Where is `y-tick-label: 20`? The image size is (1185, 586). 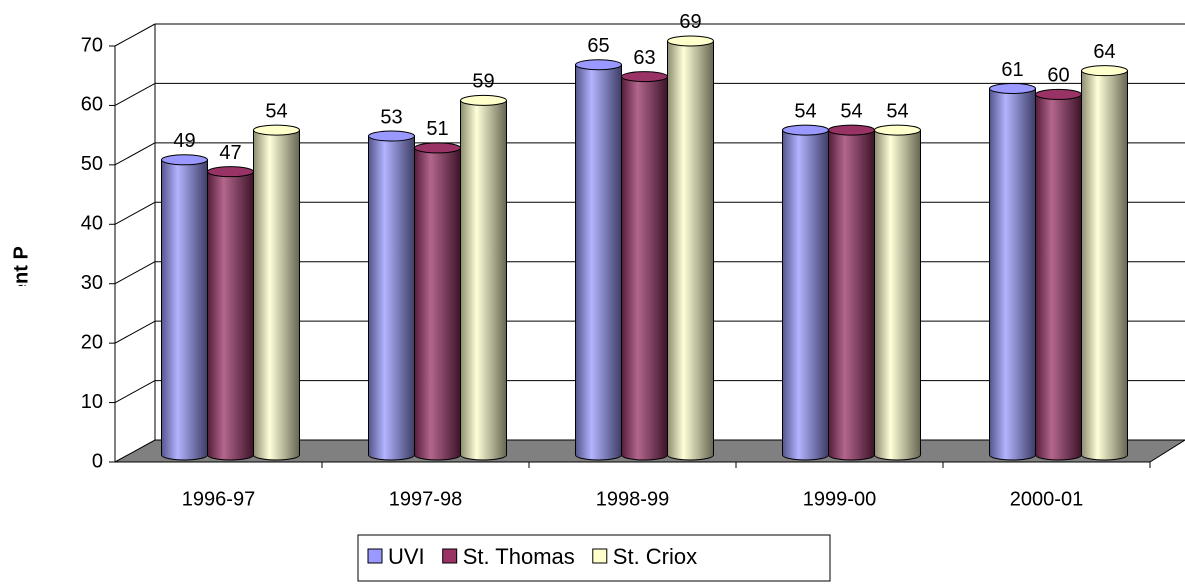 y-tick-label: 20 is located at coordinates (92, 342).